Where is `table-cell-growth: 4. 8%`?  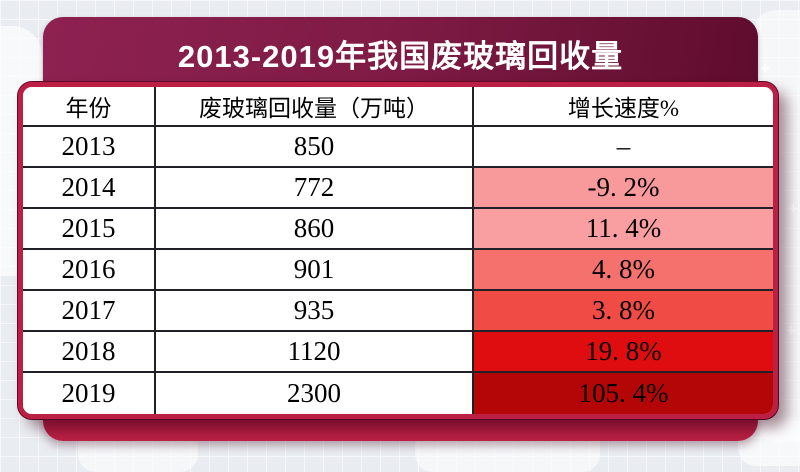 table-cell-growth: 4. 8% is located at coordinates (623, 270).